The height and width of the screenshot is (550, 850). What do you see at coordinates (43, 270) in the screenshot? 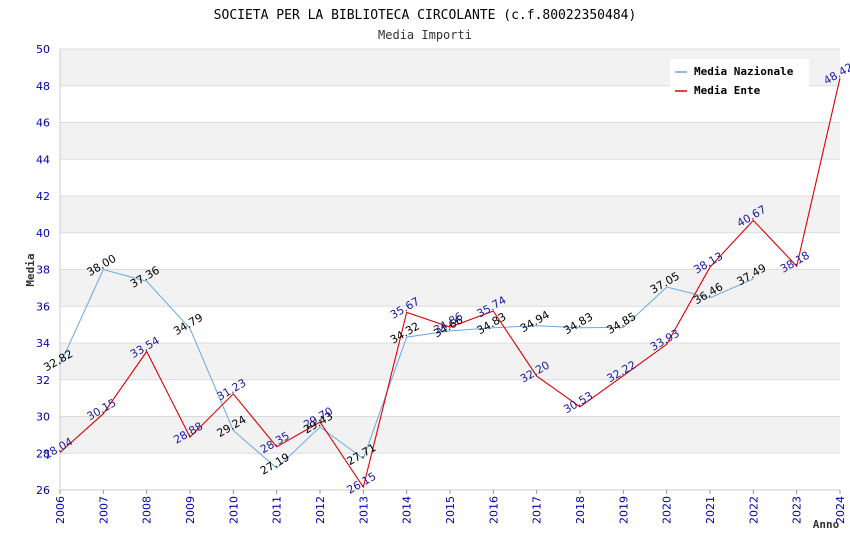
I see `y-tick-label: 38` at bounding box center [43, 270].